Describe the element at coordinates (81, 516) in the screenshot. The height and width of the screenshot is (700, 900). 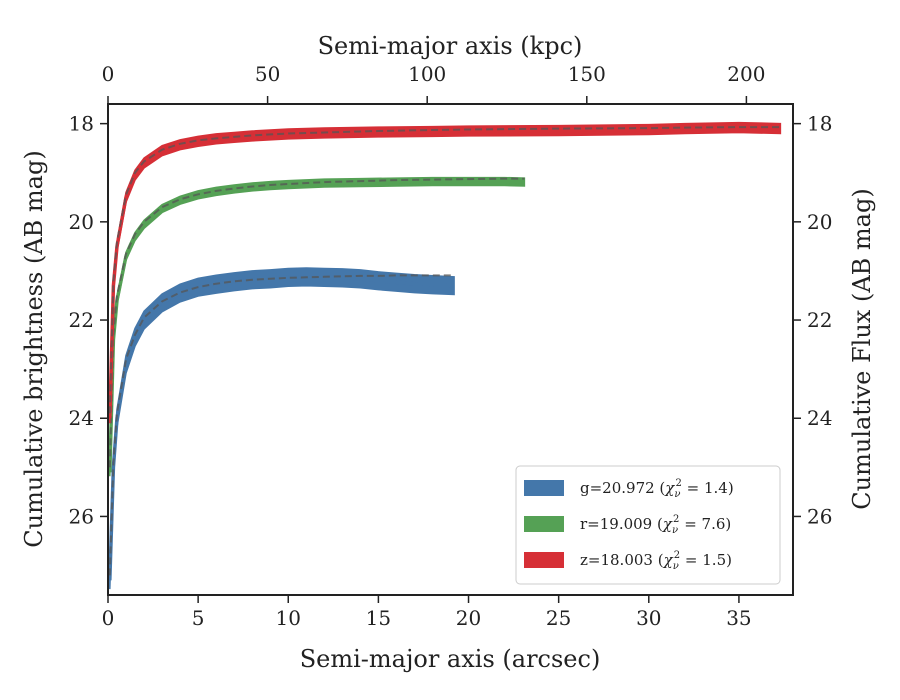
I see `y-tick-label-4: 26` at that location.